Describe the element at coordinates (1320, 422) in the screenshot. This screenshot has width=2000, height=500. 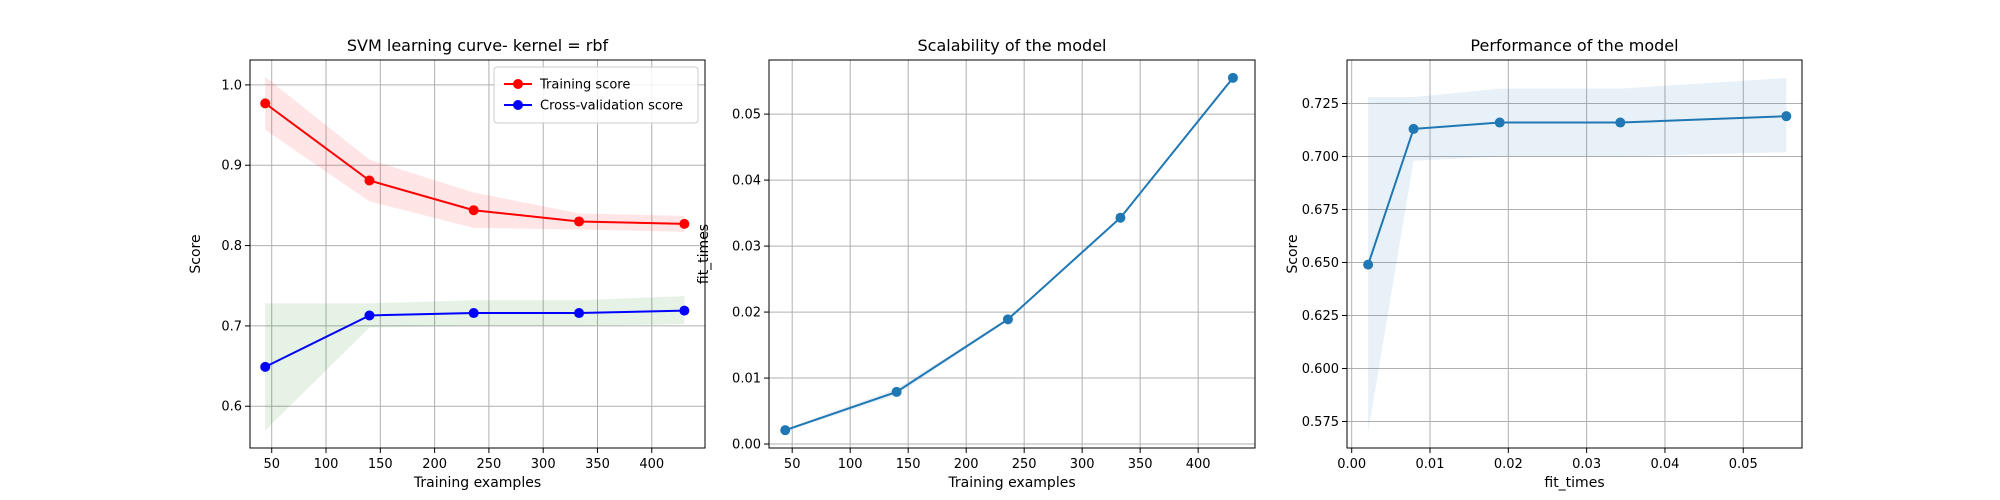
I see `y-tick-label: 0.575` at that location.